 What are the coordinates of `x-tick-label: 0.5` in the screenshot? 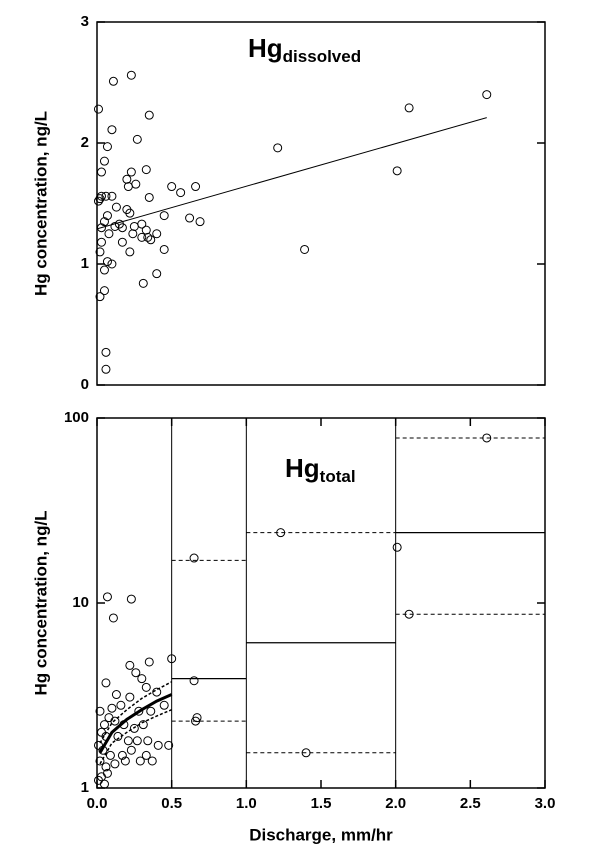 It's located at (171, 803).